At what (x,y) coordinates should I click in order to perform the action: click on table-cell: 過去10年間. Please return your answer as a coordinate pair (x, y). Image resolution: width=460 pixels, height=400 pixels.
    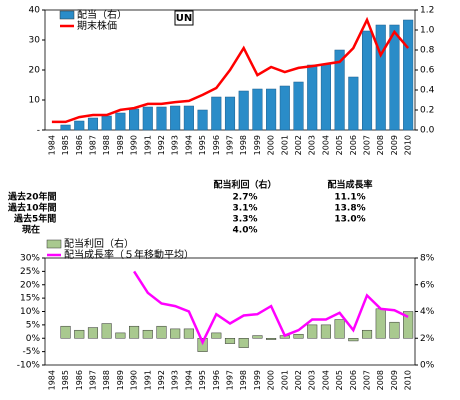
    Looking at the image, I should click on (32, 208).